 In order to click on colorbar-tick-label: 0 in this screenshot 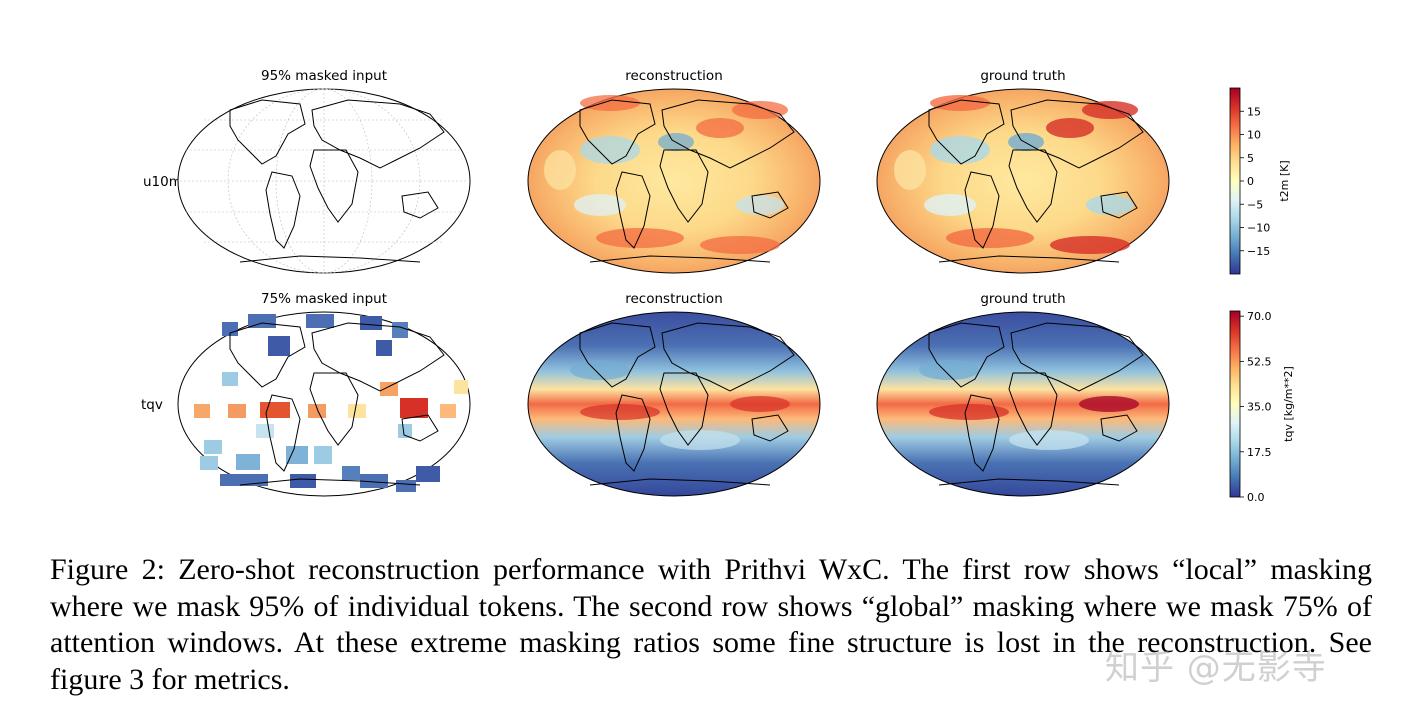, I will do `click(1250, 181)`.